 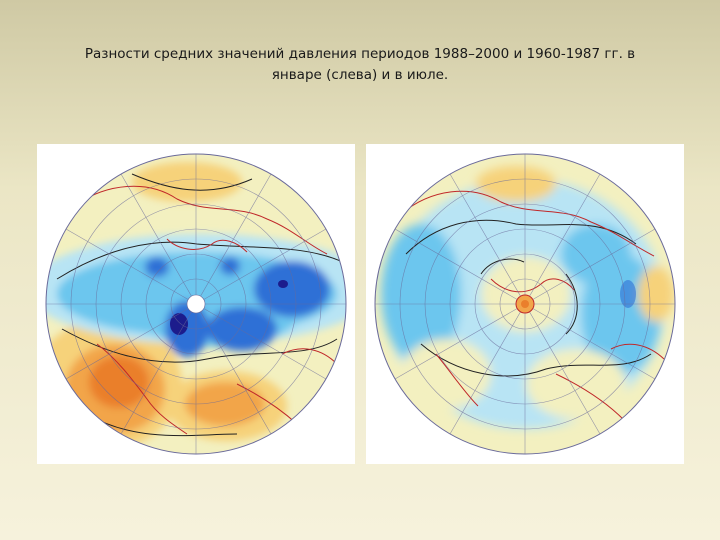 I want to click on slide-title-line-2: январе (слева) и в июле., so click(x=360, y=75).